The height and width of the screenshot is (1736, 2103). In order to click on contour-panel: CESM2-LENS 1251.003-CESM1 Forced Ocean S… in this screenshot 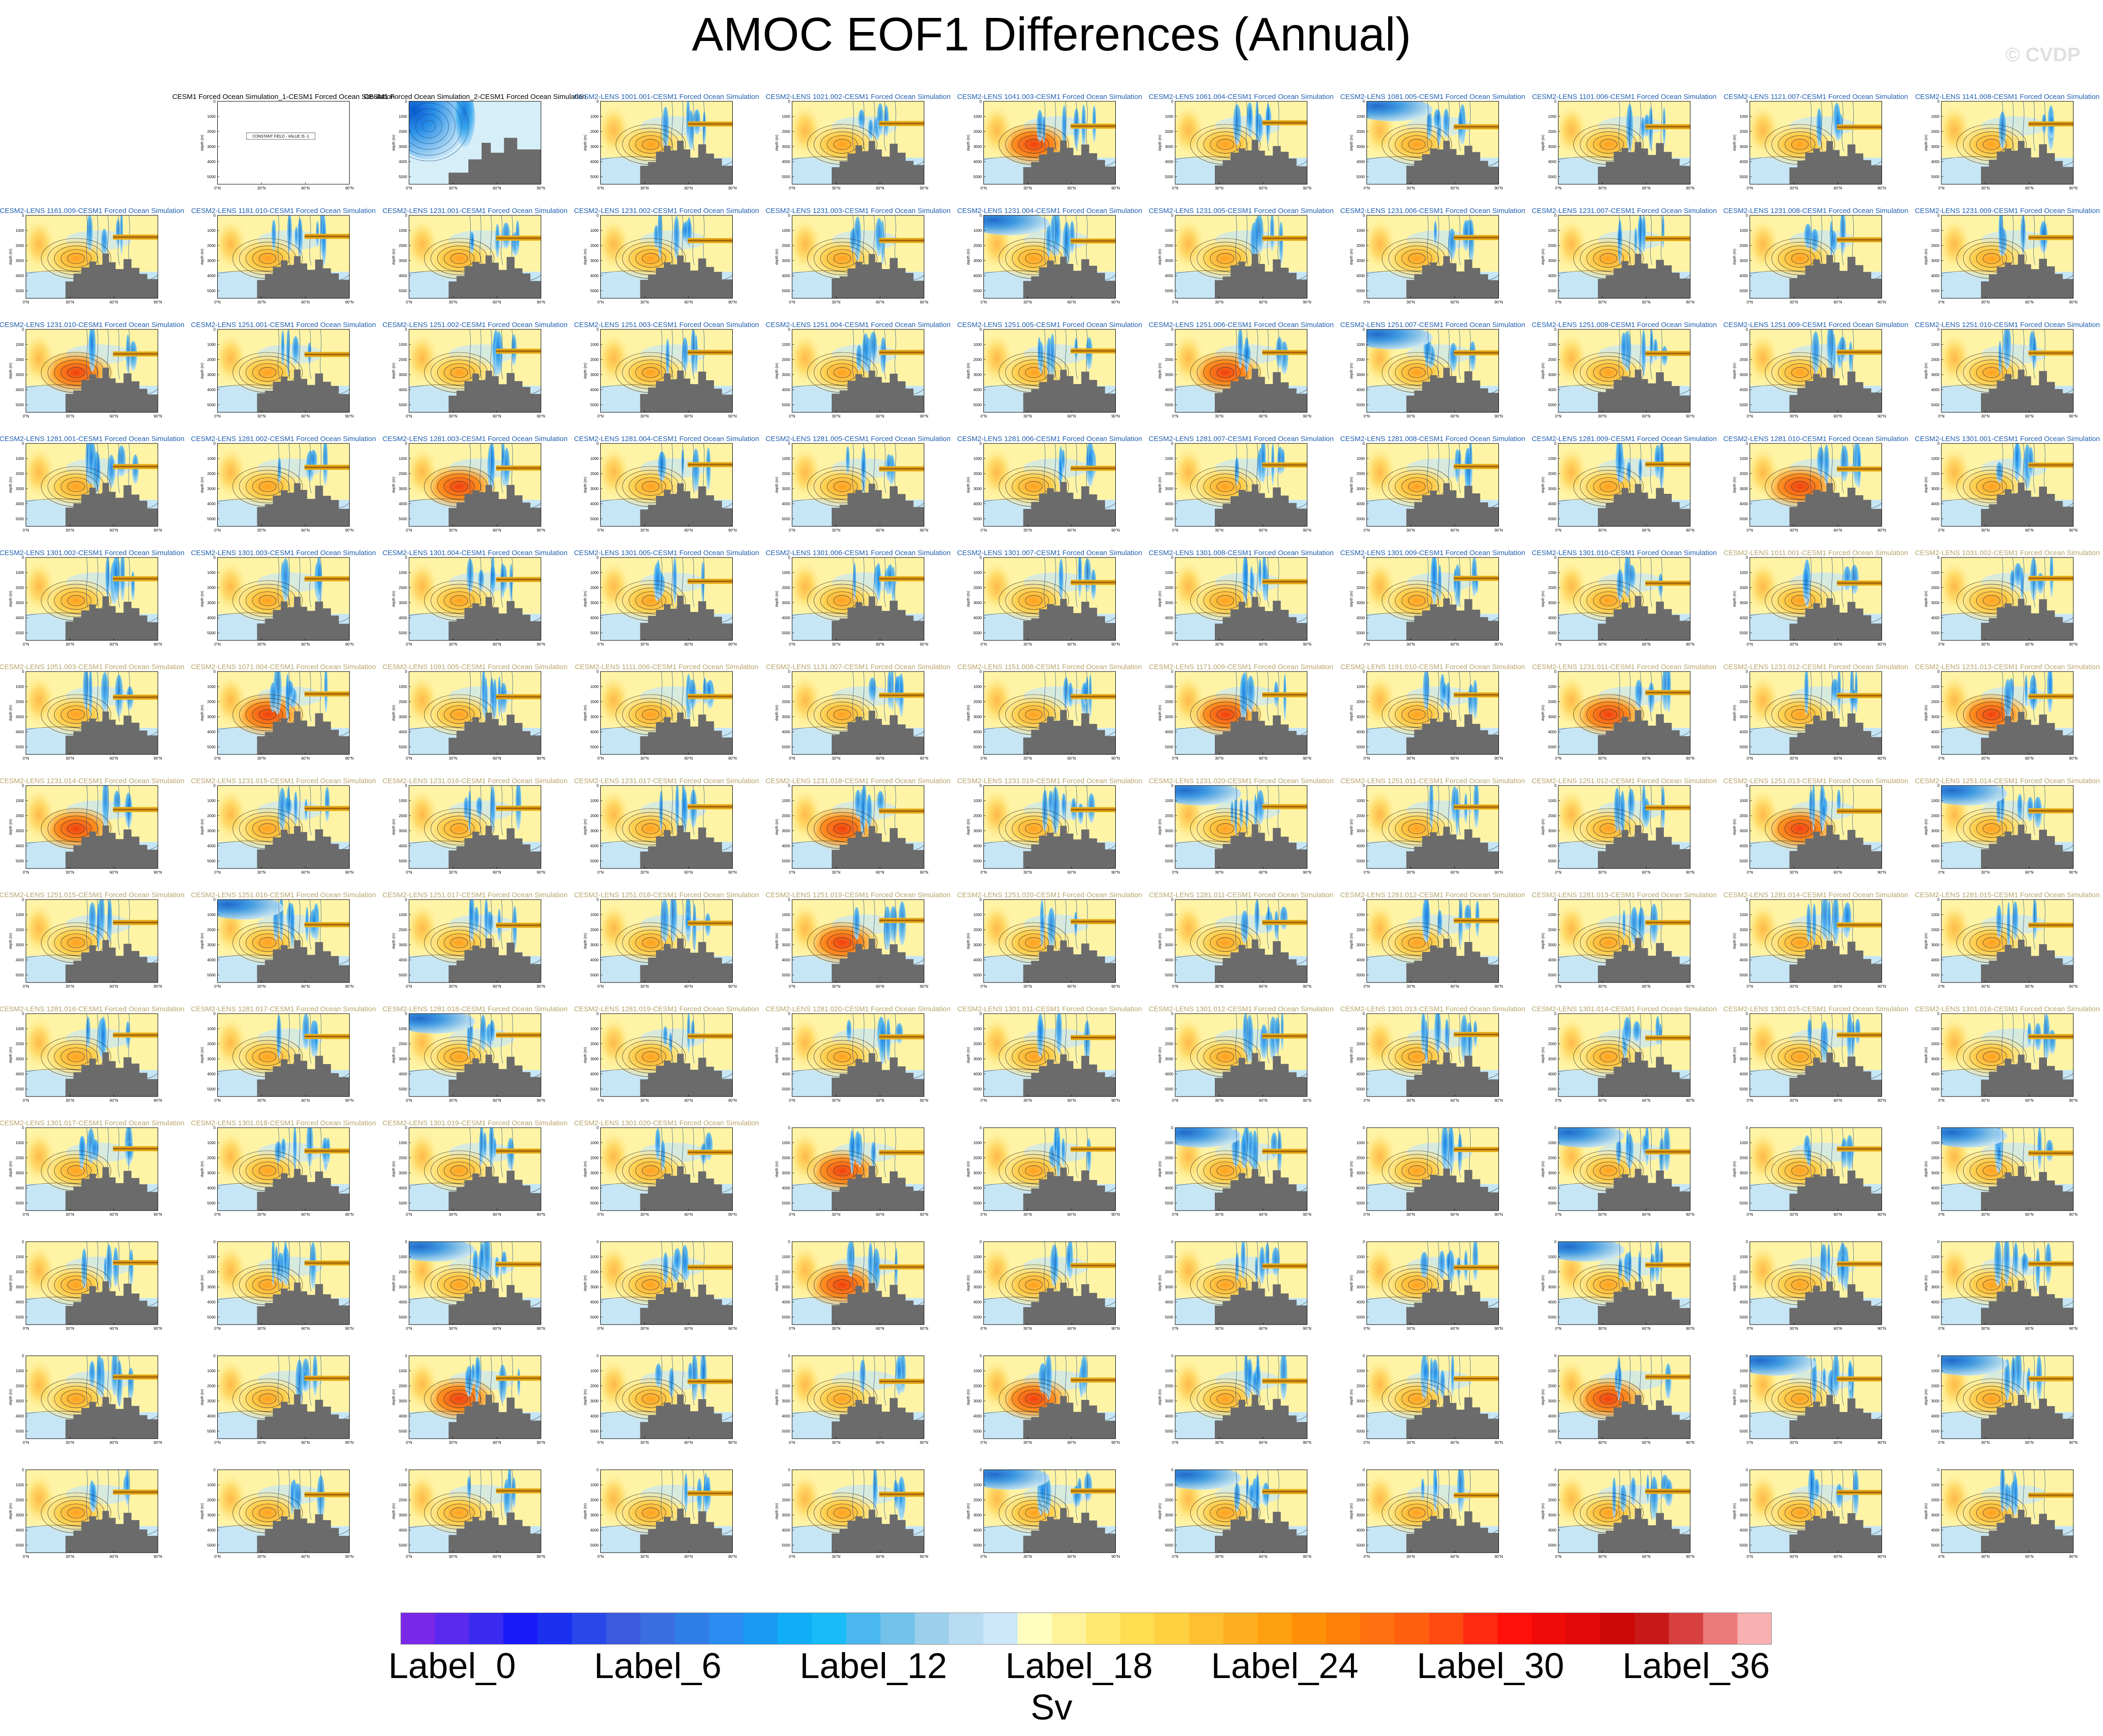, I will do `click(666, 369)`.